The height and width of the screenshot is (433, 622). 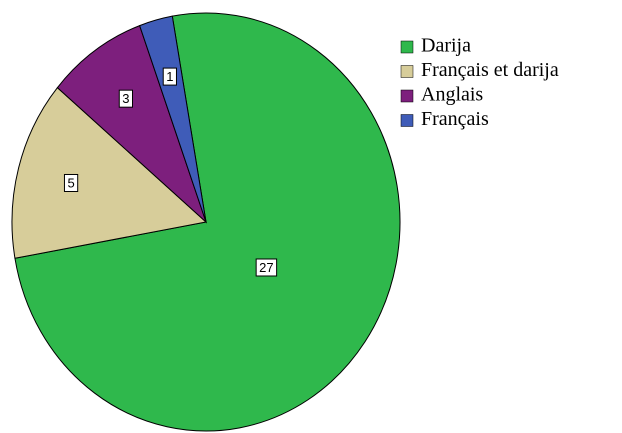 What do you see at coordinates (455, 119) in the screenshot?
I see `legend-label: Français` at bounding box center [455, 119].